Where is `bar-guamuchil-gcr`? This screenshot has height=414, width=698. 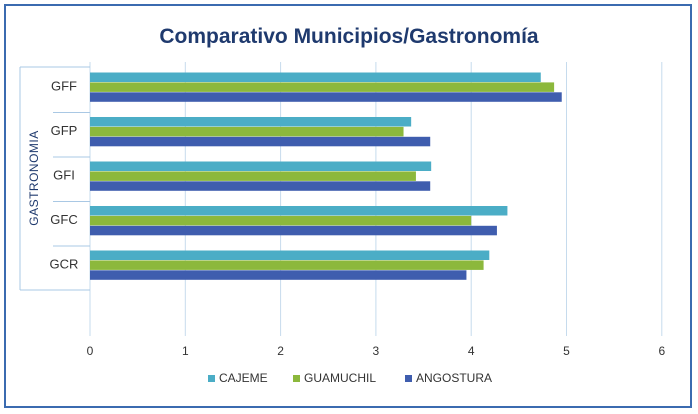 bar-guamuchil-gcr is located at coordinates (287, 265).